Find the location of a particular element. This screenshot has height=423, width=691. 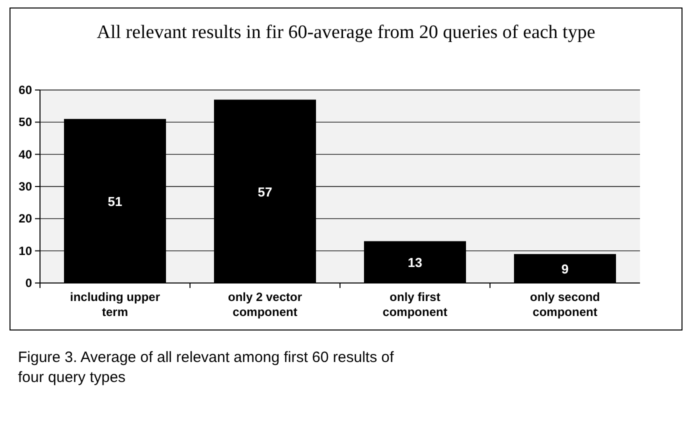

y-tick-label: 30 is located at coordinates (25, 187).